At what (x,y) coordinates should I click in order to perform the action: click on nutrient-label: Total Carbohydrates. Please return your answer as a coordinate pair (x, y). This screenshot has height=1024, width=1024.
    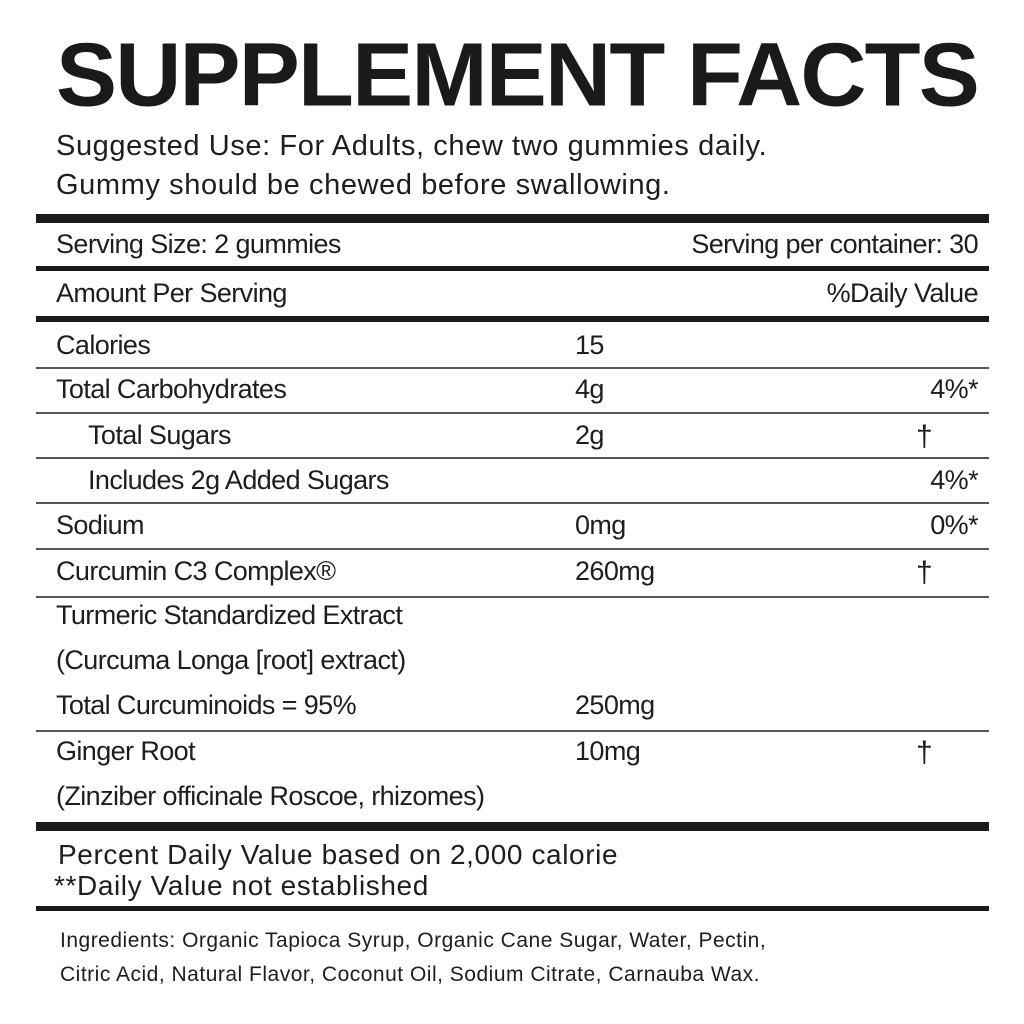
    Looking at the image, I should click on (171, 389).